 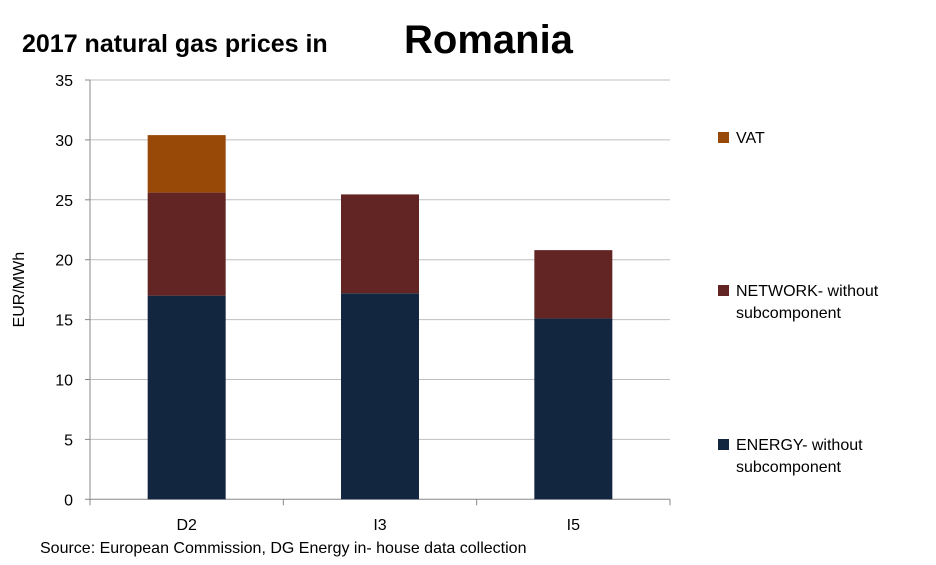 I want to click on chart-title: 2017 natural gas prices in, so click(x=175, y=44).